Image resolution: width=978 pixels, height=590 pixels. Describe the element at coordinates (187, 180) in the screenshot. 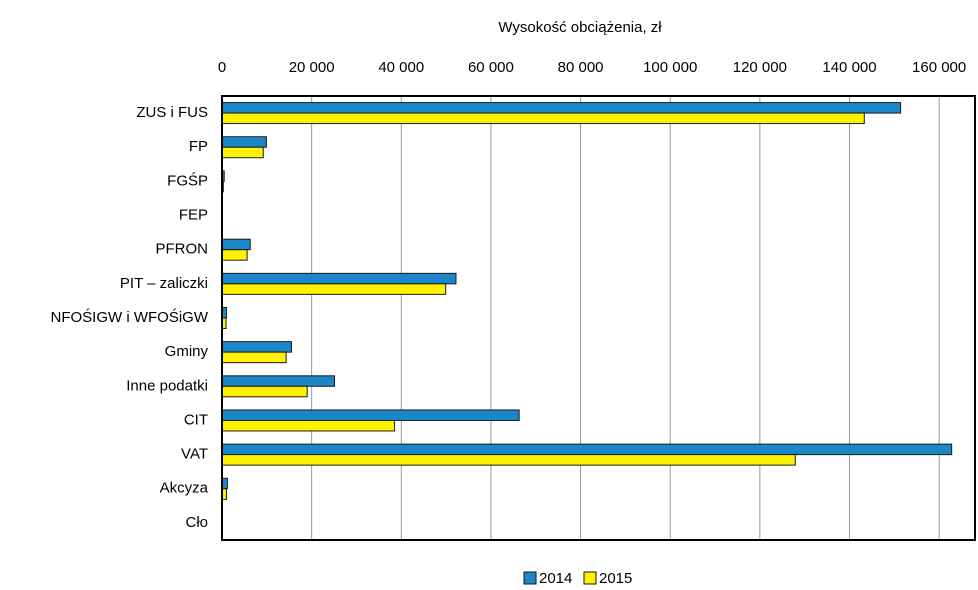

I see `y-tick-label: FGŚP` at that location.